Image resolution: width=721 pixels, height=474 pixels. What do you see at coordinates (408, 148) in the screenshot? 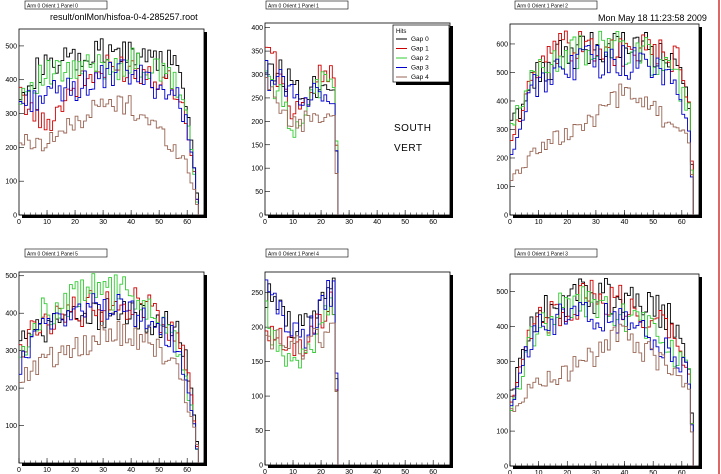
I see `annotation-vert: VERT` at bounding box center [408, 148].